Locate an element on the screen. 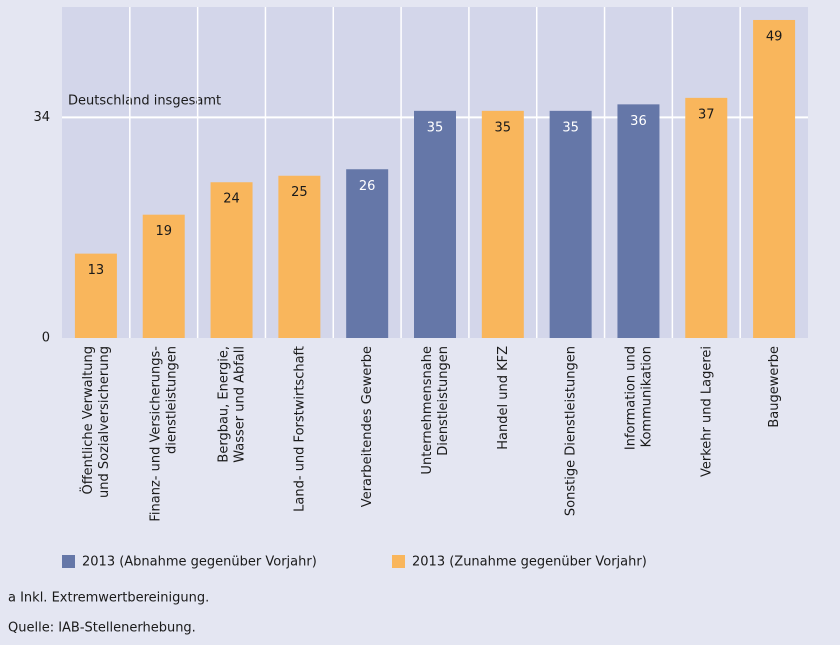  x-tick-label: Verkehr und Lagerei is located at coordinates (706, 411).